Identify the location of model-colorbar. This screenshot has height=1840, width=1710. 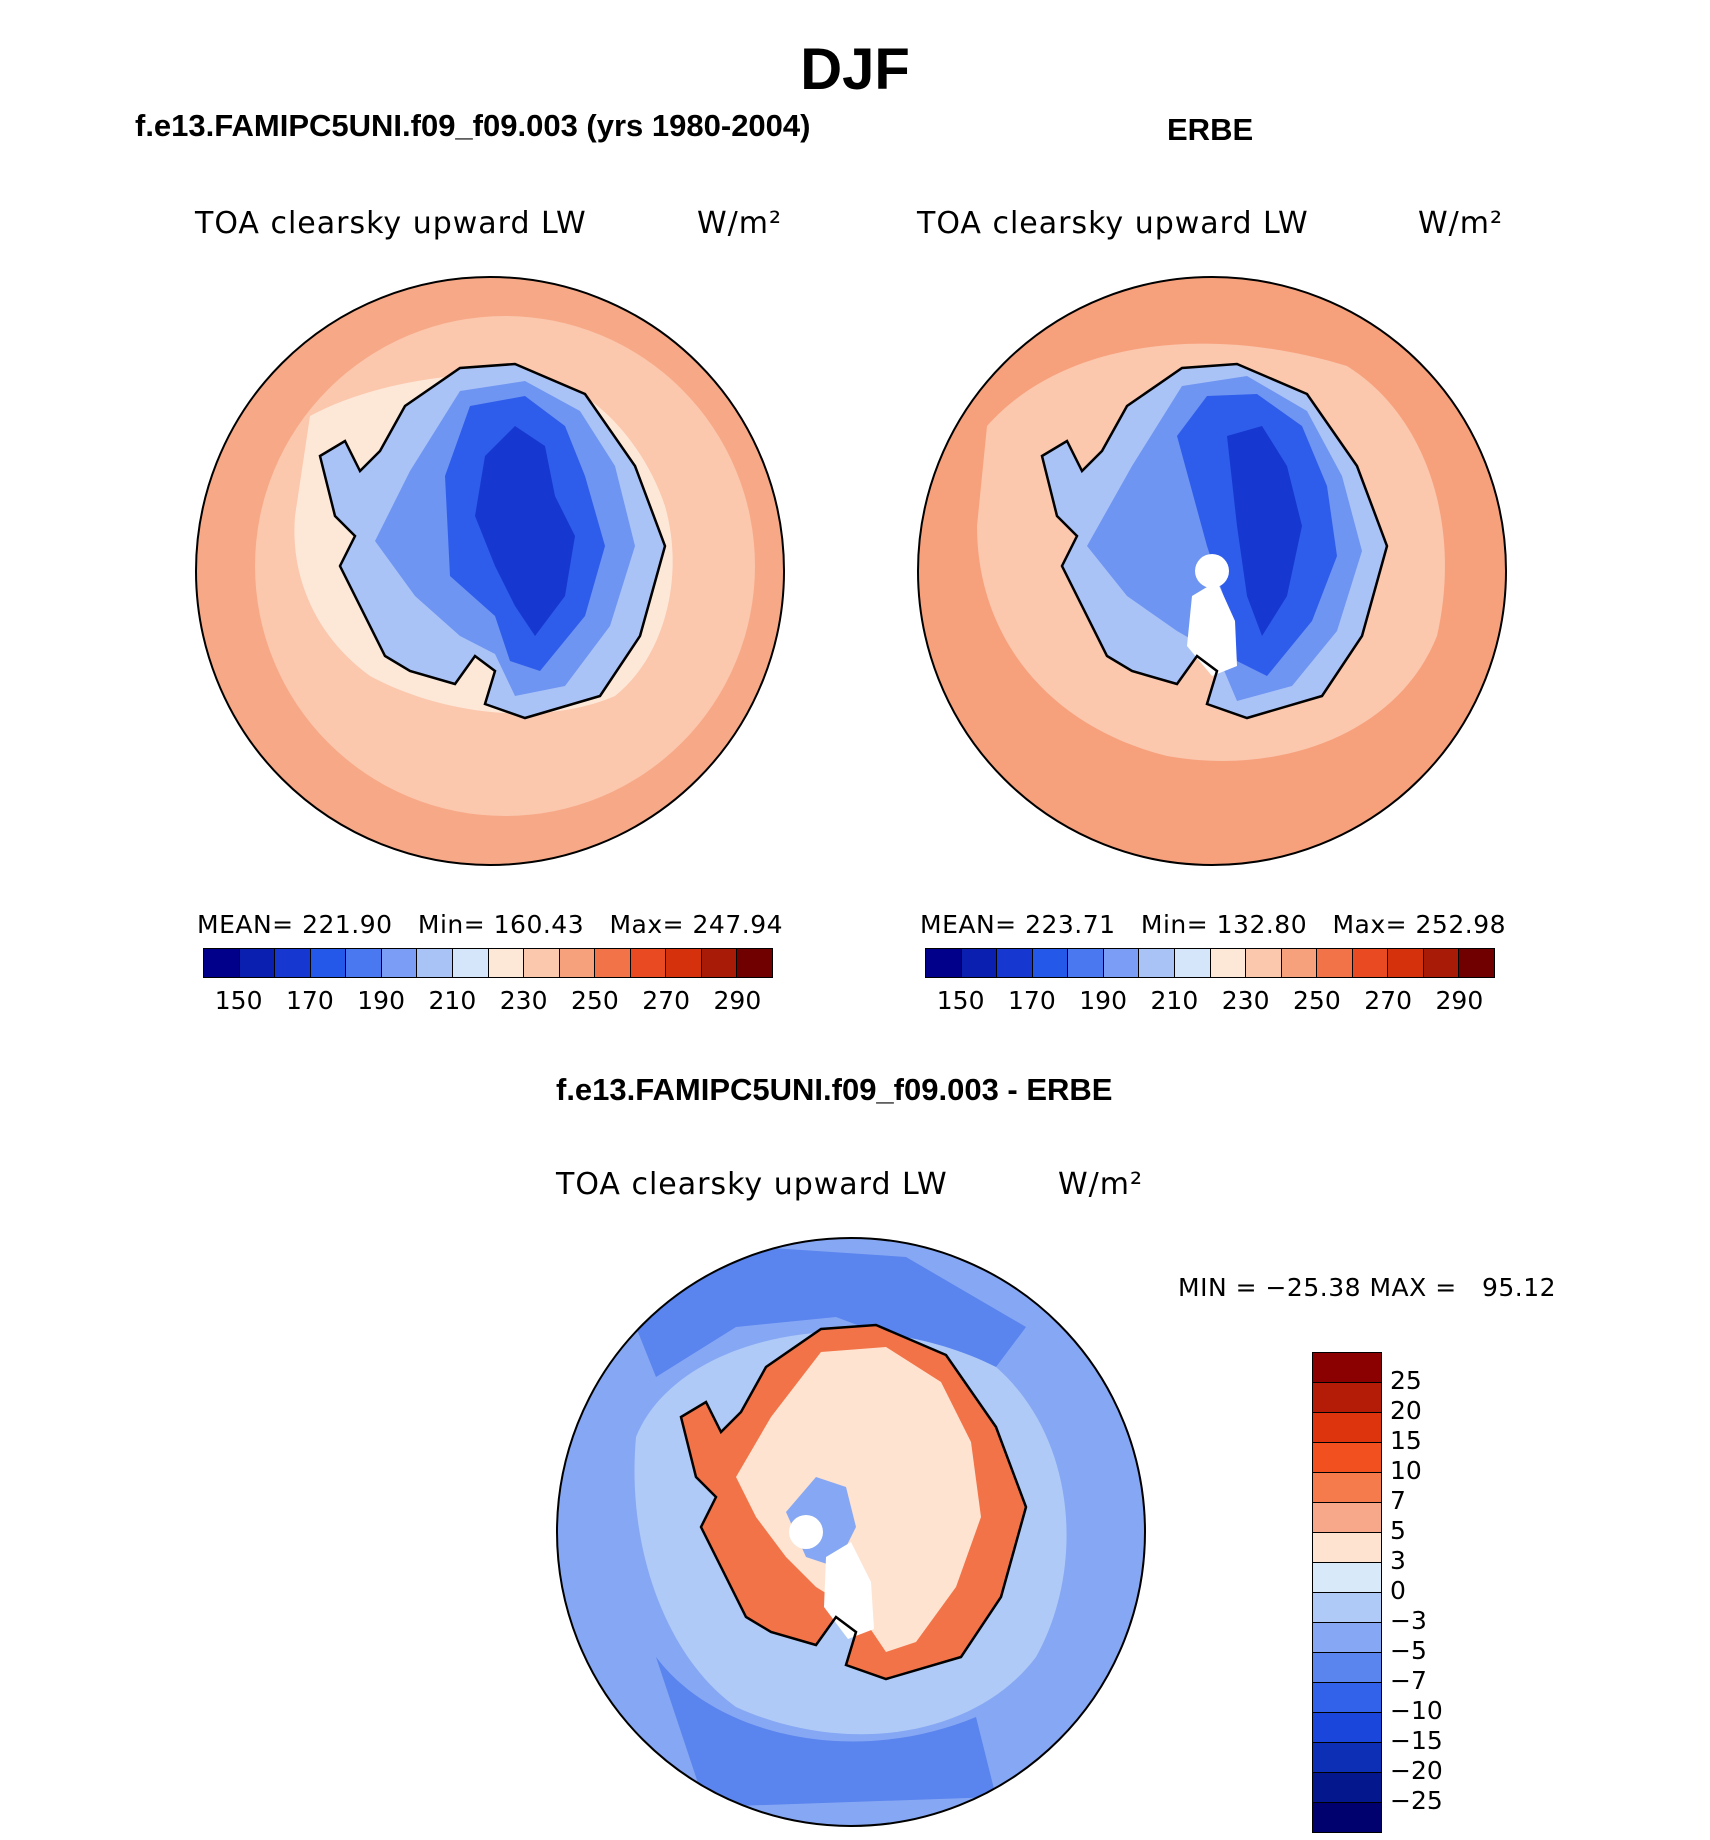
(488, 963).